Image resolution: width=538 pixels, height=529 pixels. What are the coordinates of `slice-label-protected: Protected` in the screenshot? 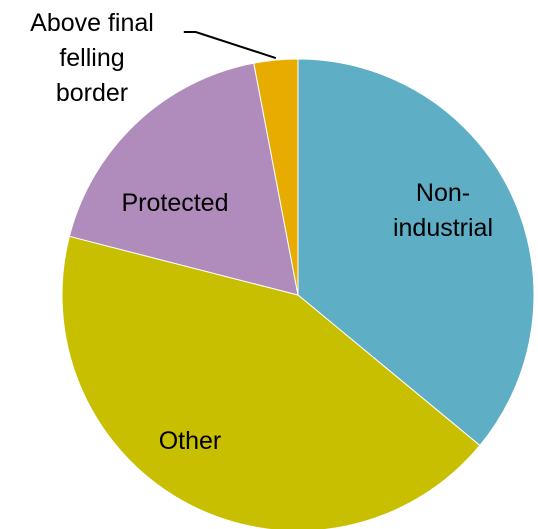 It's located at (174, 203).